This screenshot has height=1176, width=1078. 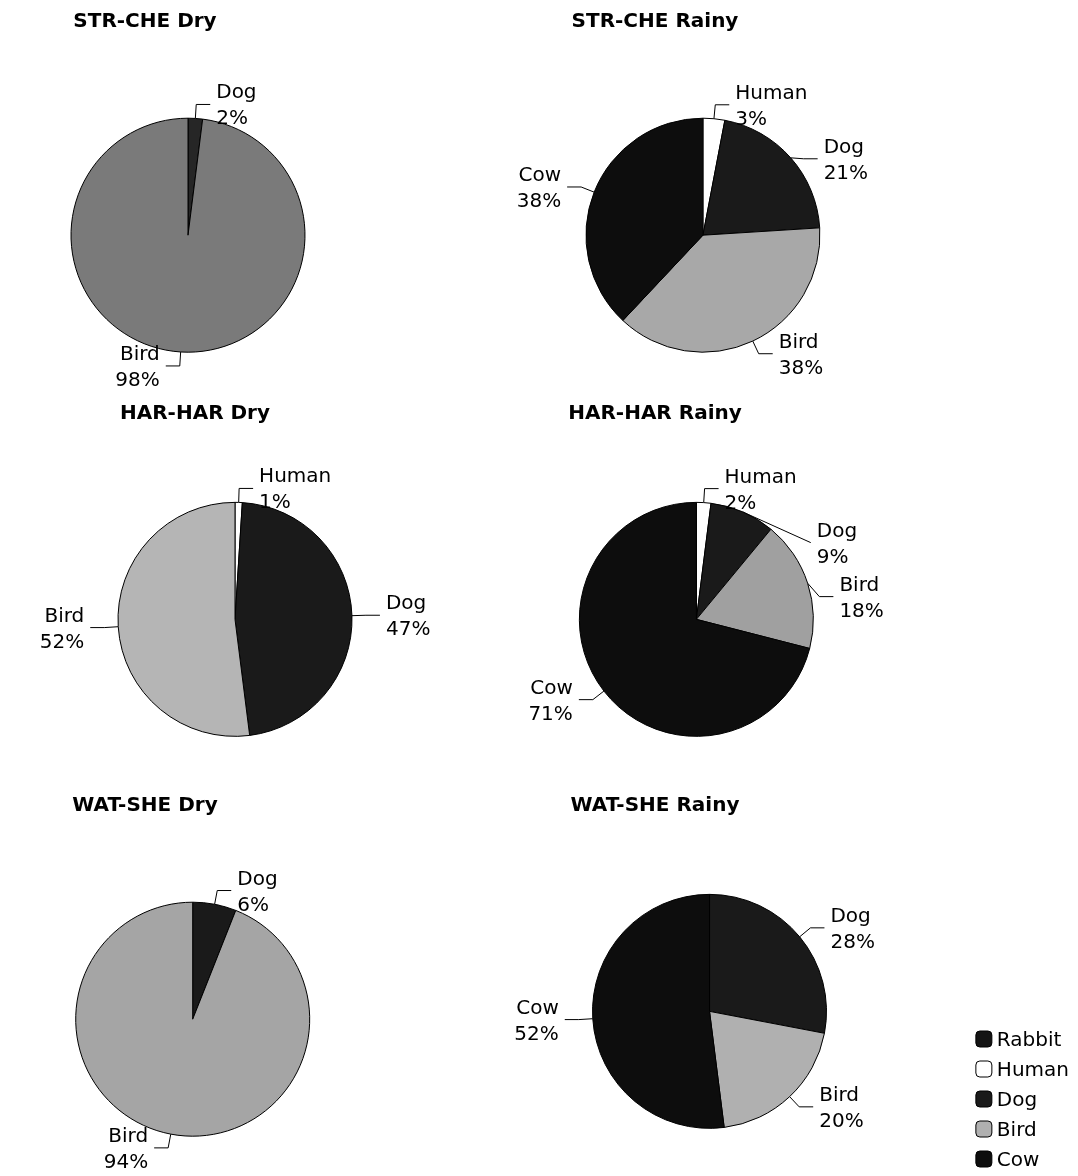 I want to click on legend-label: Human, so click(x=1033, y=1069).